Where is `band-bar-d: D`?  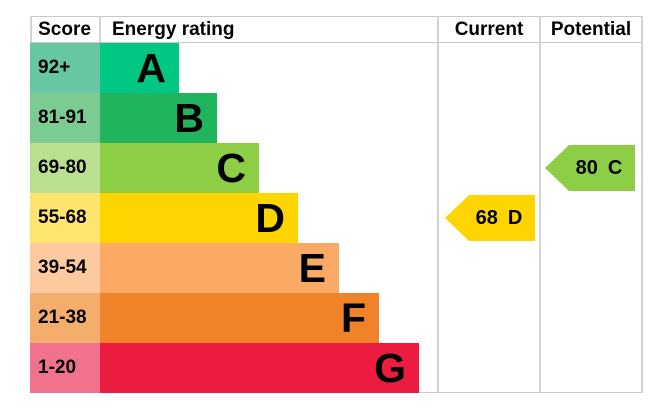
band-bar-d: D is located at coordinates (199, 218).